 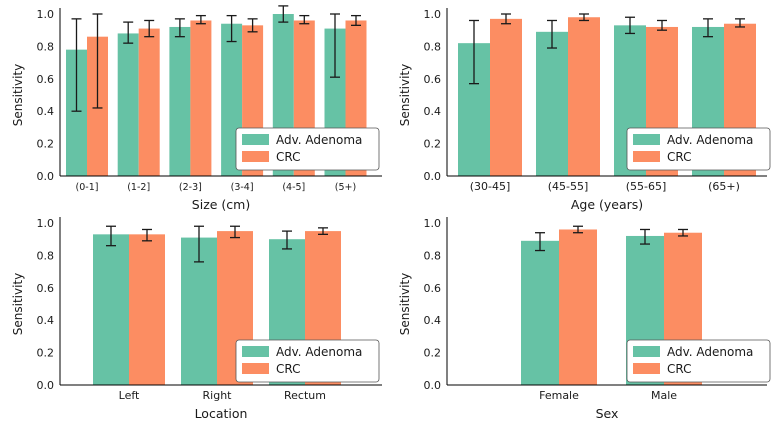 What do you see at coordinates (242, 187) in the screenshot?
I see `x-tick-label: (3-4]` at bounding box center [242, 187].